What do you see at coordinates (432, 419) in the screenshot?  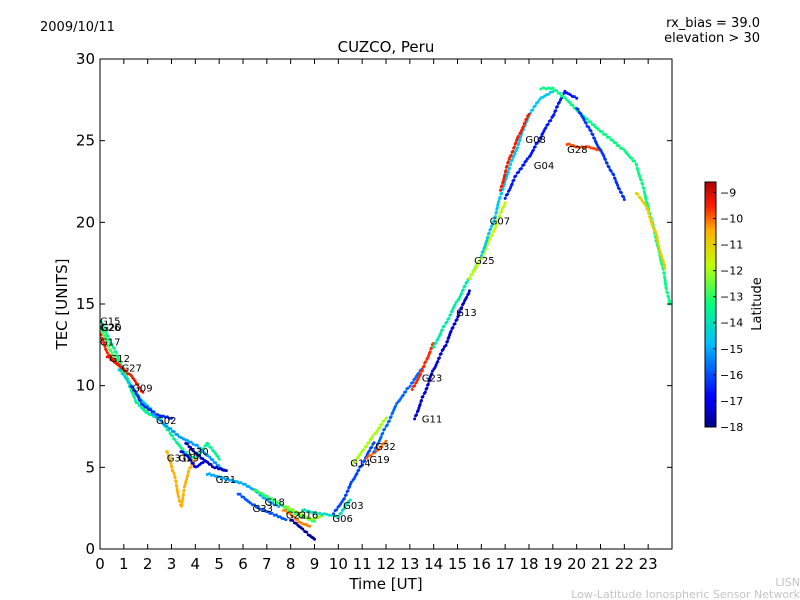 I see `satellite-label: G11` at bounding box center [432, 419].